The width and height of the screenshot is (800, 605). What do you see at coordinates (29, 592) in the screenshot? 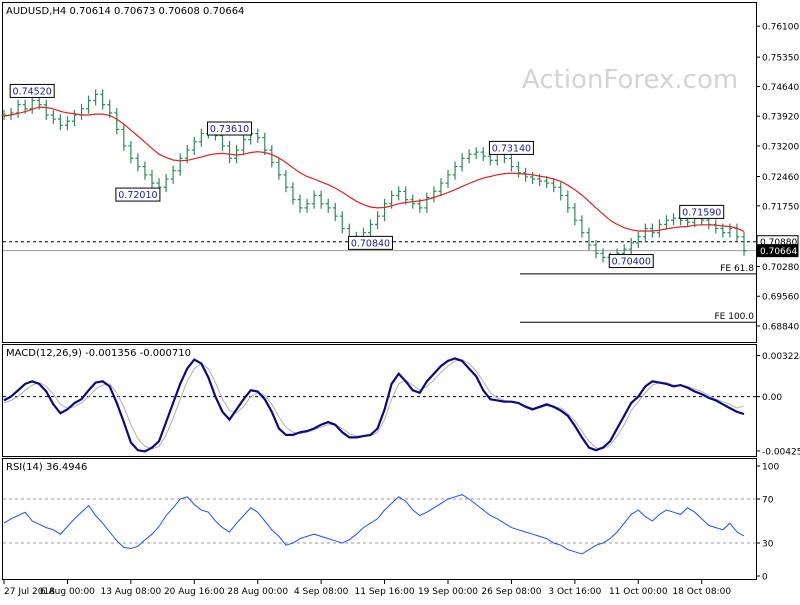
I see `x-tick-label: 27 Jul 2018` at bounding box center [29, 592].